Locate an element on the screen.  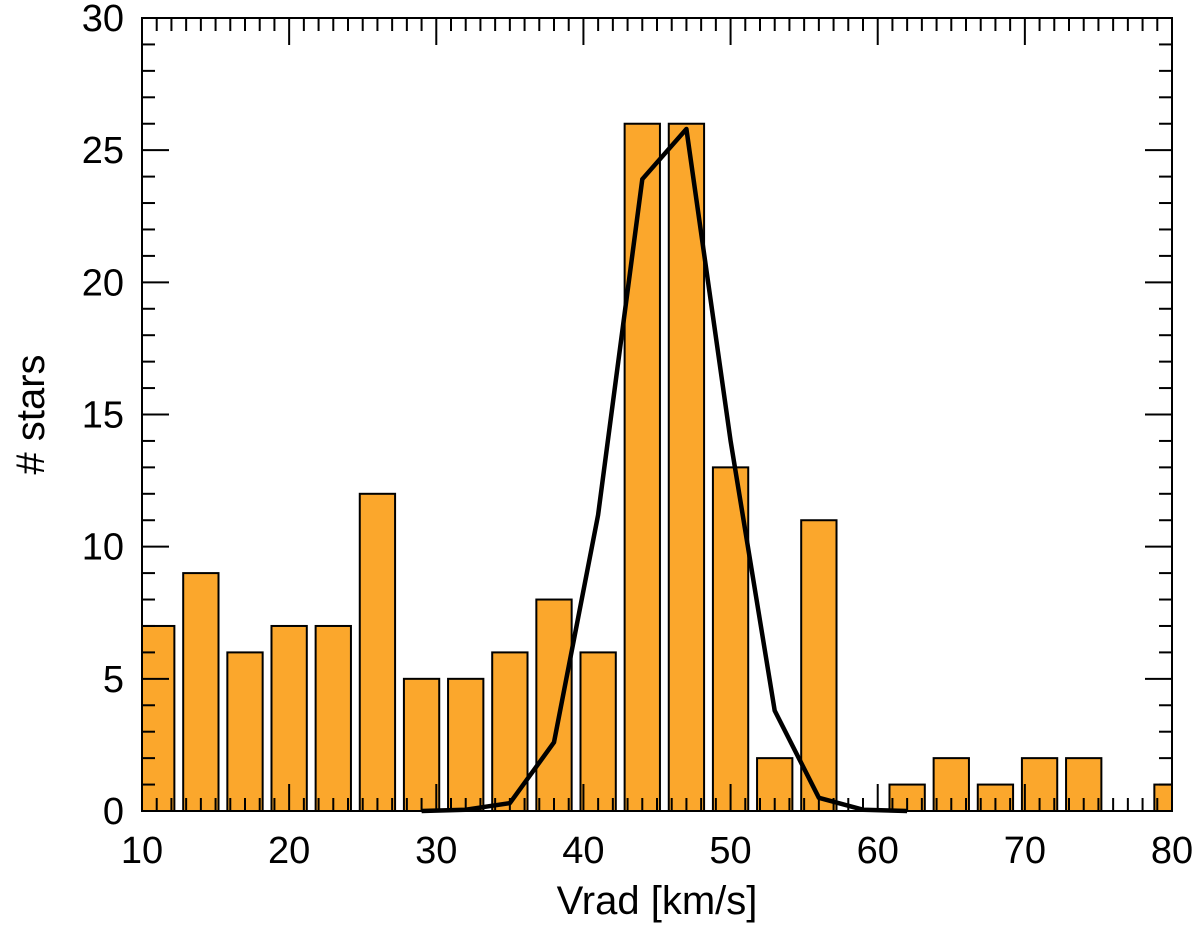
x-tick-label: 80 is located at coordinates (1172, 851).